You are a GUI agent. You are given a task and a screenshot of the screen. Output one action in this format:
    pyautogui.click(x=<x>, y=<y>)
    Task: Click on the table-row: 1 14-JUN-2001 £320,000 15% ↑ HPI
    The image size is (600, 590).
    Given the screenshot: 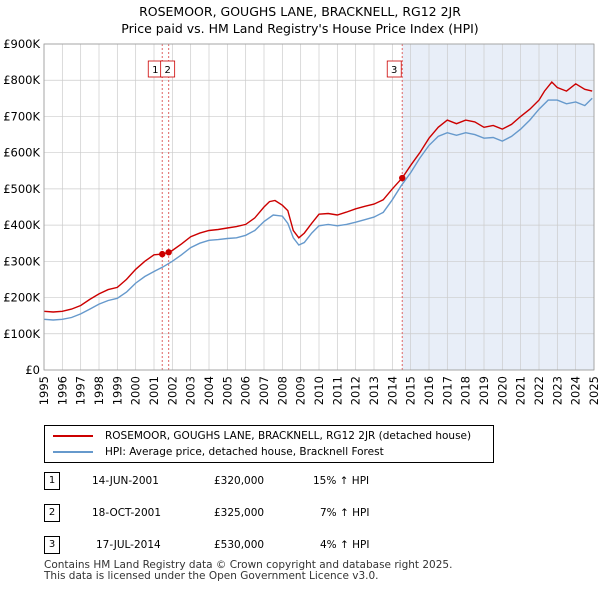 What is the action you would take?
    pyautogui.click(x=300, y=482)
    